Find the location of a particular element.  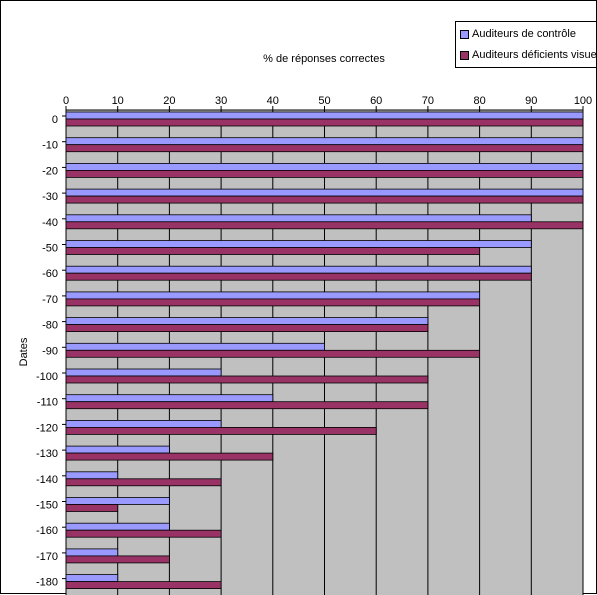

x-tick-label: 40 is located at coordinates (273, 101).